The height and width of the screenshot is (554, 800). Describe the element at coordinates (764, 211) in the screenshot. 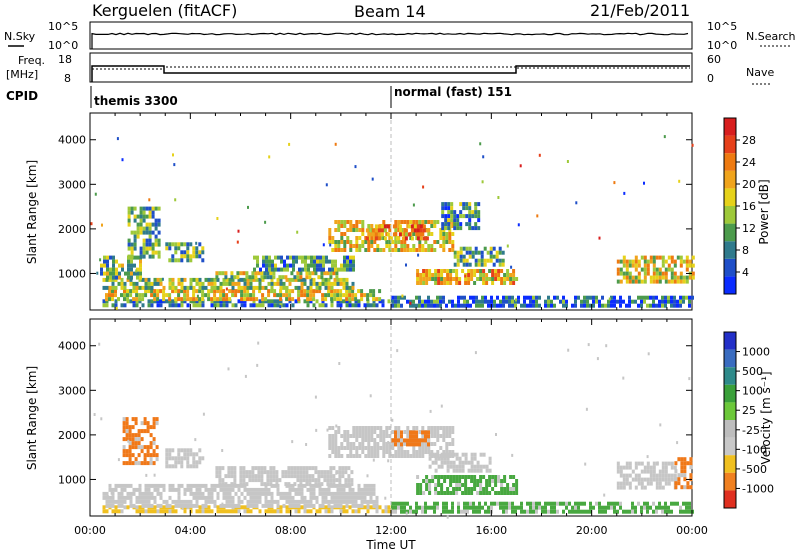

I see `power-colorbar-label: Power [dB]` at that location.